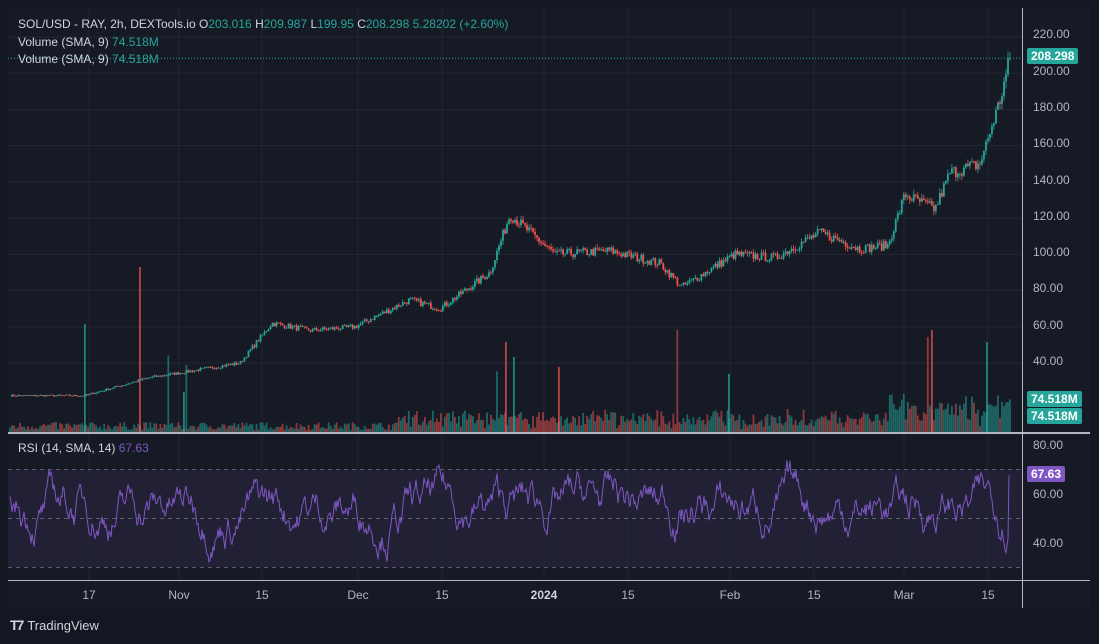 The image size is (1099, 644). Describe the element at coordinates (1056, 507) in the screenshot. I see `rsi-axis: 80.00 60.00 40.00` at that location.